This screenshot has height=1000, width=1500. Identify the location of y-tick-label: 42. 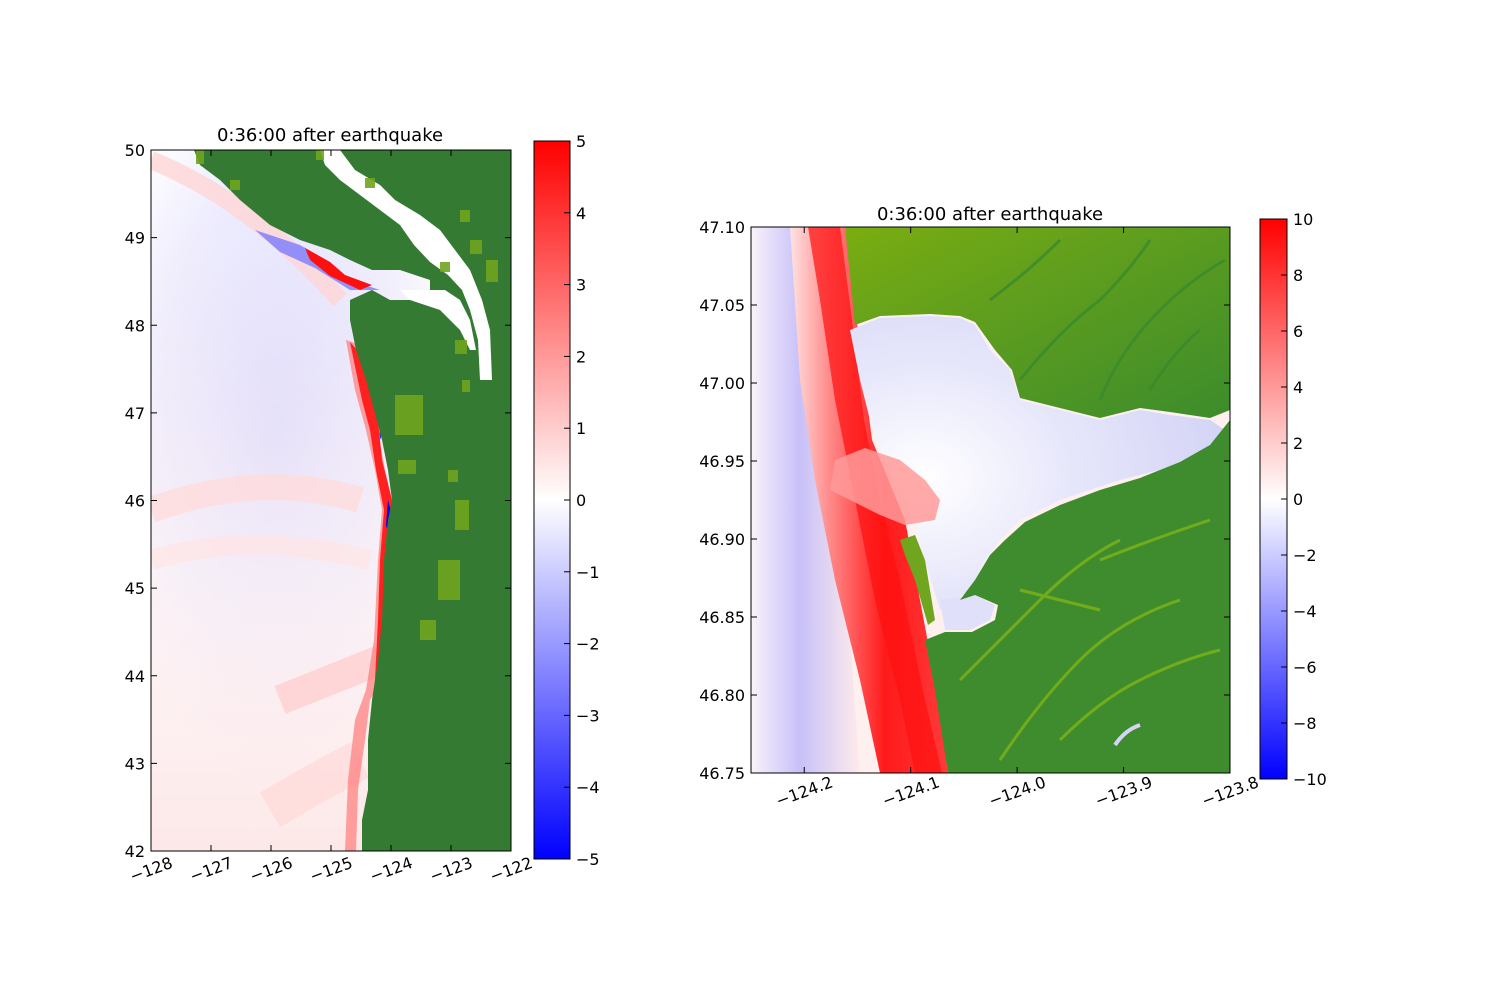
(135, 851).